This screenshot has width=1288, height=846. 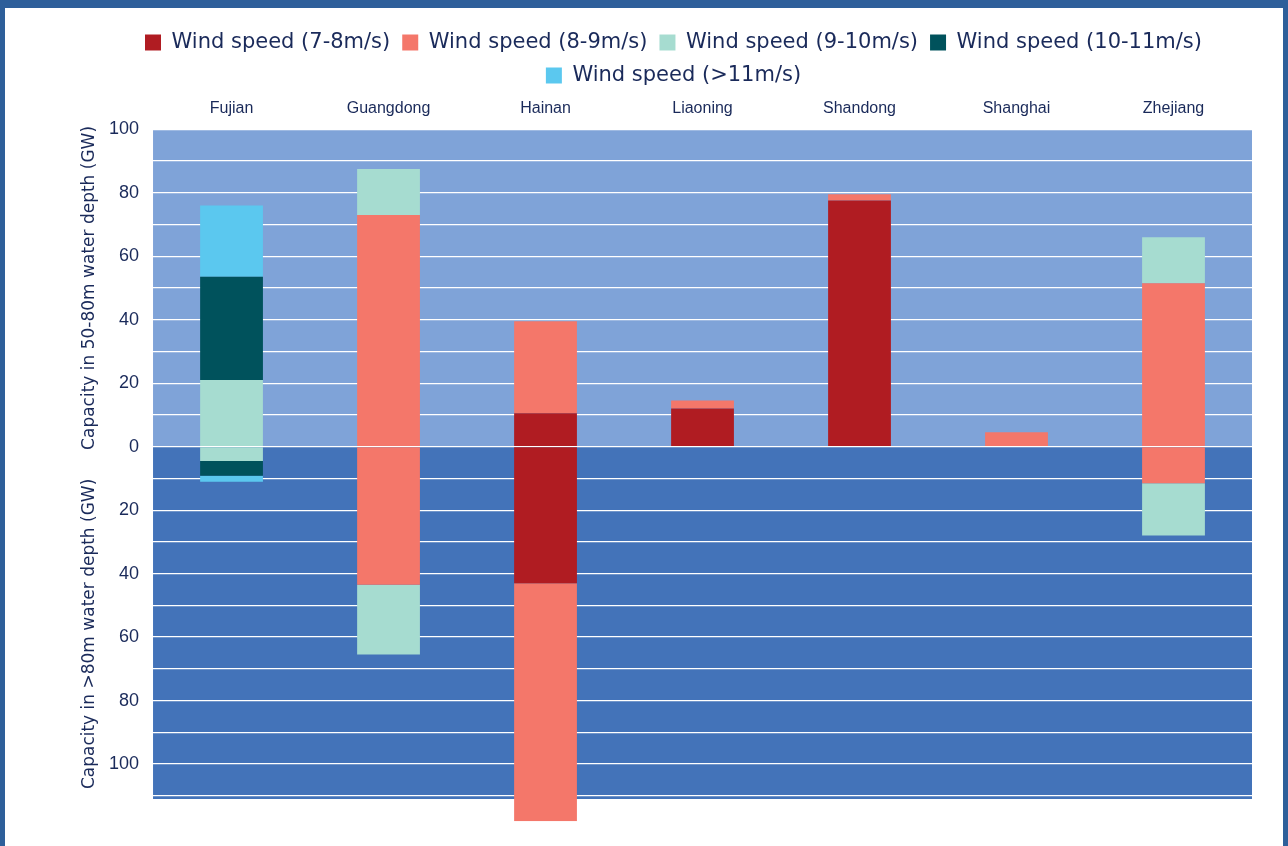 I want to click on legend-label: Wind speed (>11m/s), so click(x=687, y=73).